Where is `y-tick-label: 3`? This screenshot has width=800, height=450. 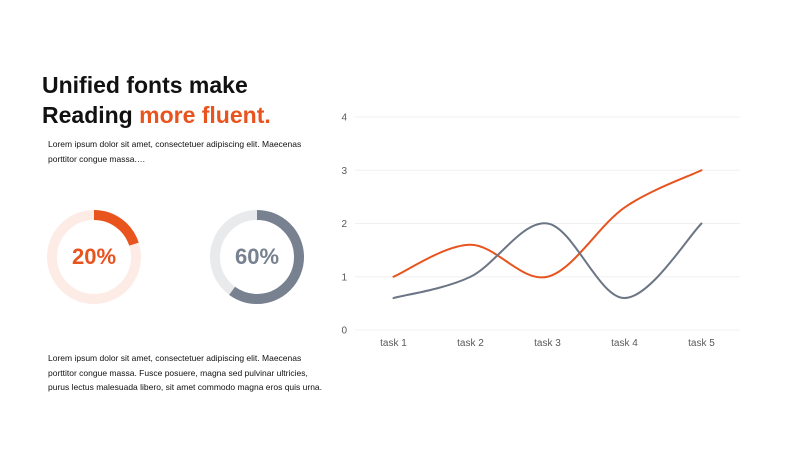 y-tick-label: 3 is located at coordinates (344, 171).